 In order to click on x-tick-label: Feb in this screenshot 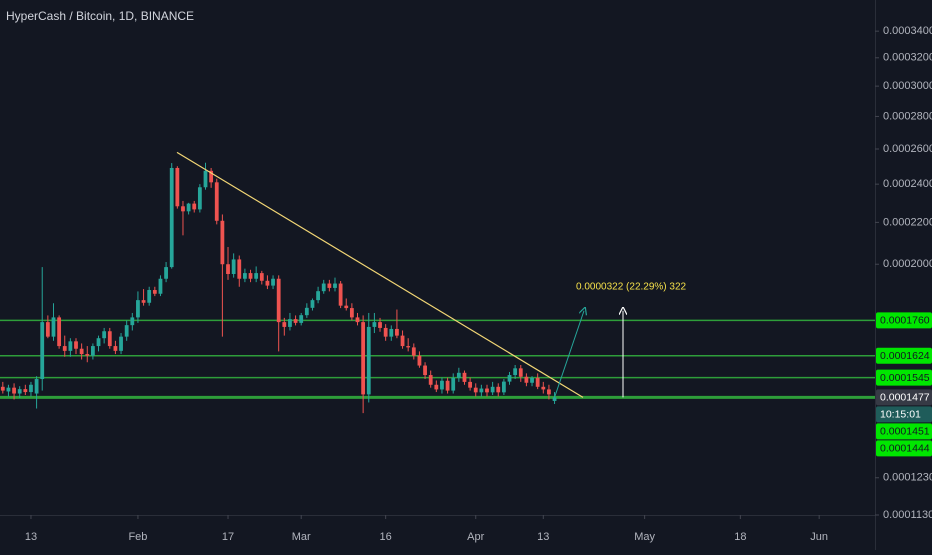, I will do `click(137, 537)`.